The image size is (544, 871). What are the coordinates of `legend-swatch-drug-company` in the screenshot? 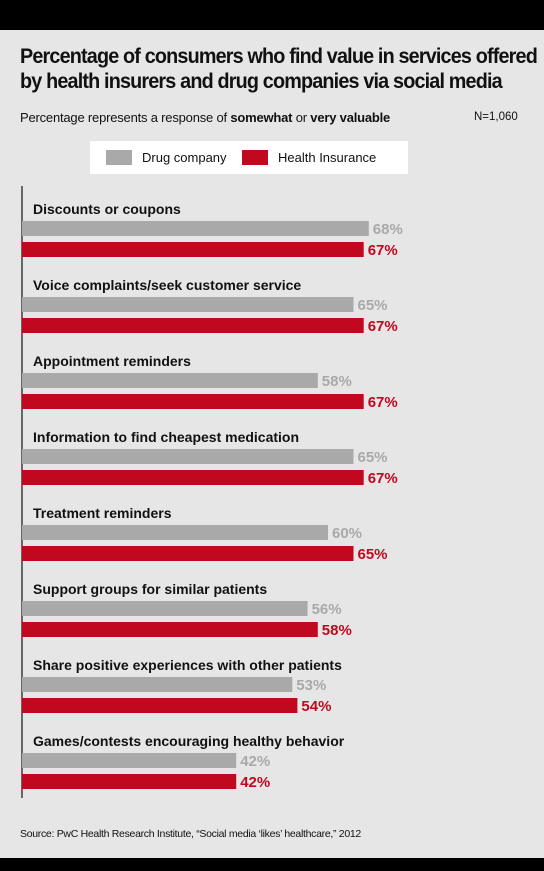 It's located at (119, 157).